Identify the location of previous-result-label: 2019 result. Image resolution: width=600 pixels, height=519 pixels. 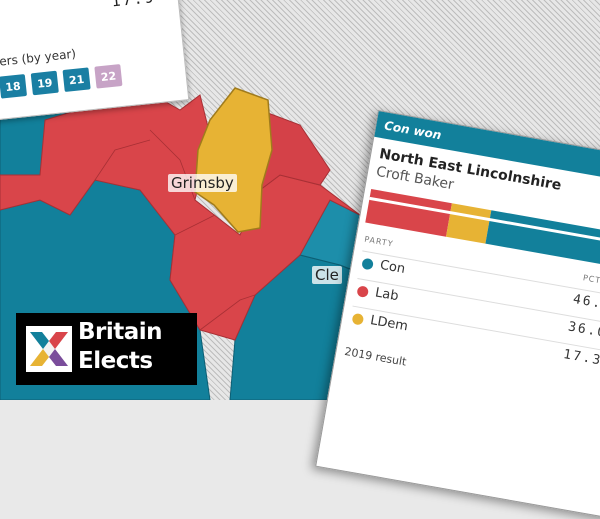
(375, 356).